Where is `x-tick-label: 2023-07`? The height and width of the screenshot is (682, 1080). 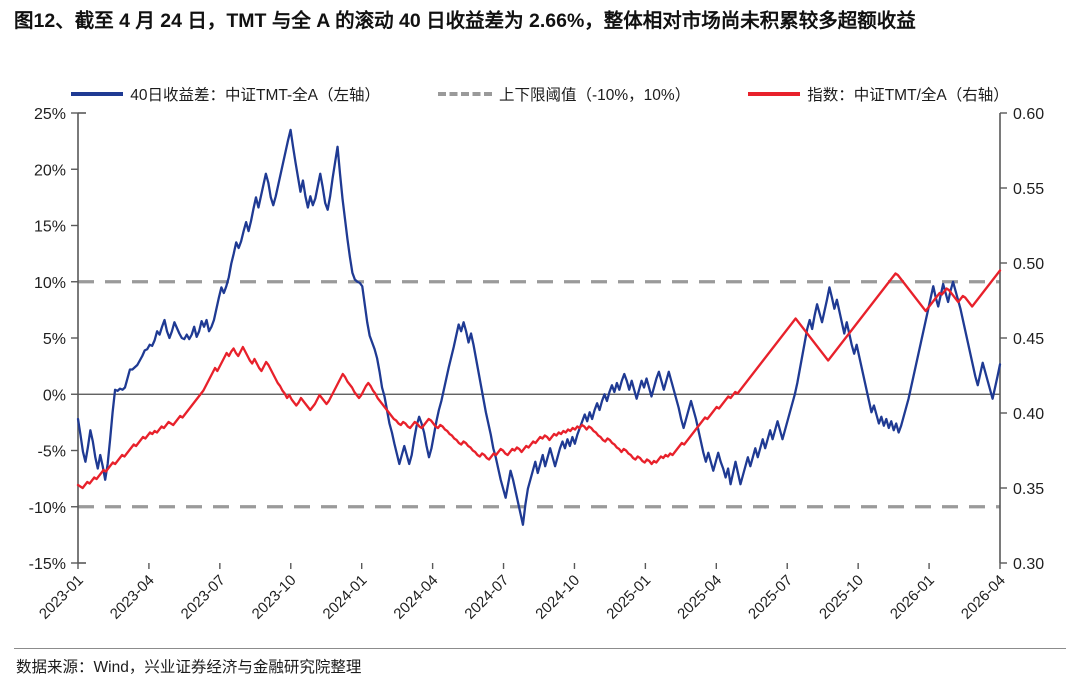 x-tick-label: 2023-07 is located at coordinates (203, 597).